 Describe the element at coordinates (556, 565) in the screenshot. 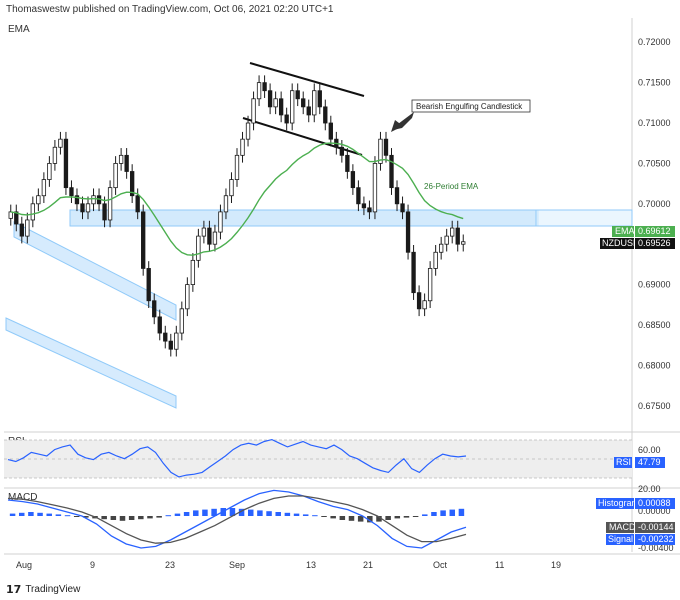

I see `x-tick-19: 19` at that location.